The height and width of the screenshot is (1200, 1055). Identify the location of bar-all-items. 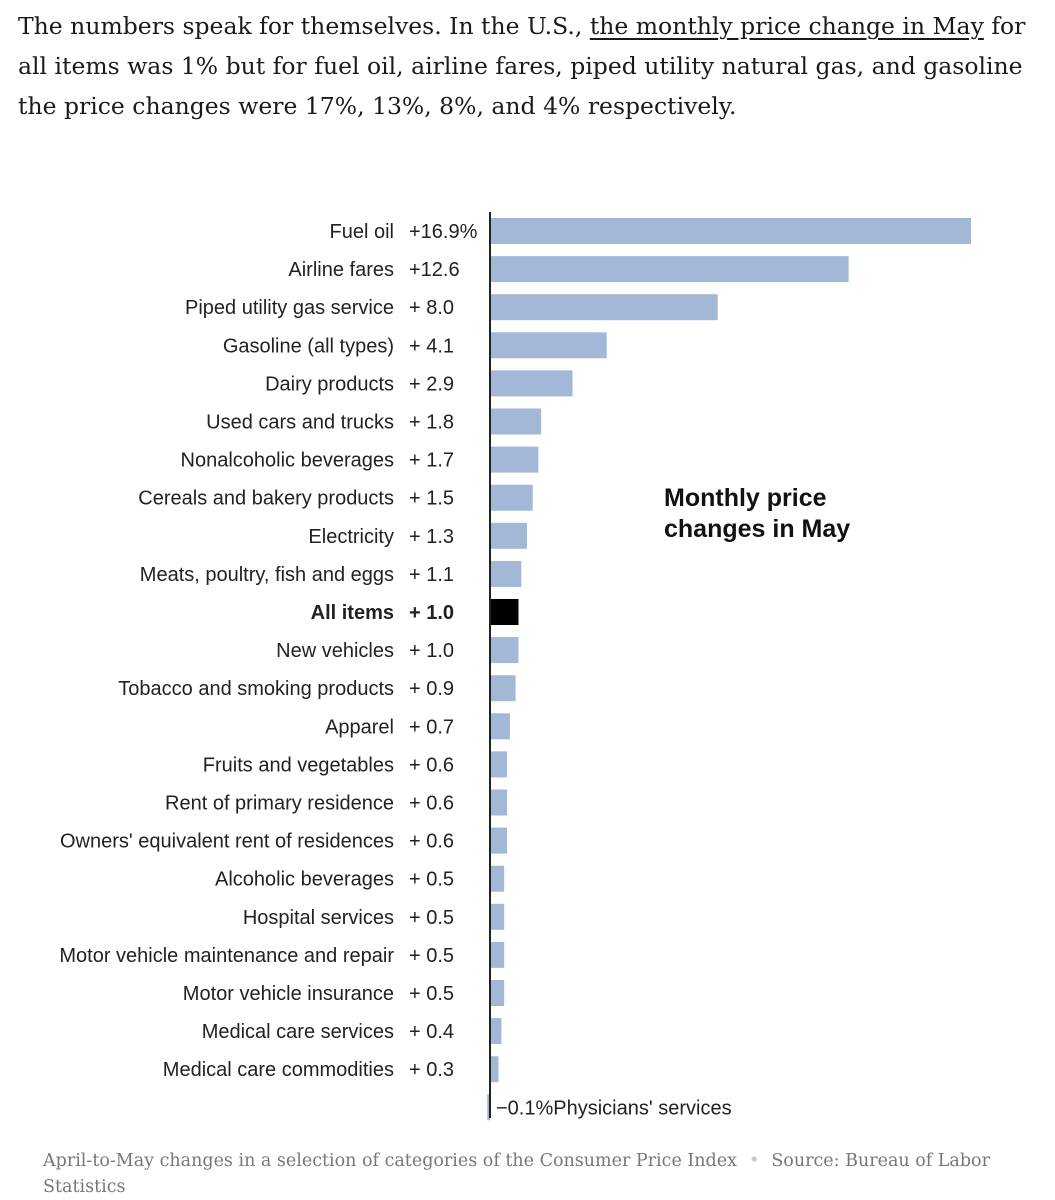
(504, 612).